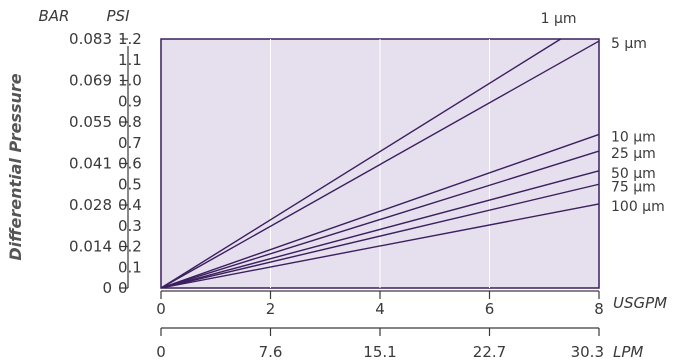  What do you see at coordinates (559, 19) in the screenshot?
I see `series-label: 1 µm` at bounding box center [559, 19].